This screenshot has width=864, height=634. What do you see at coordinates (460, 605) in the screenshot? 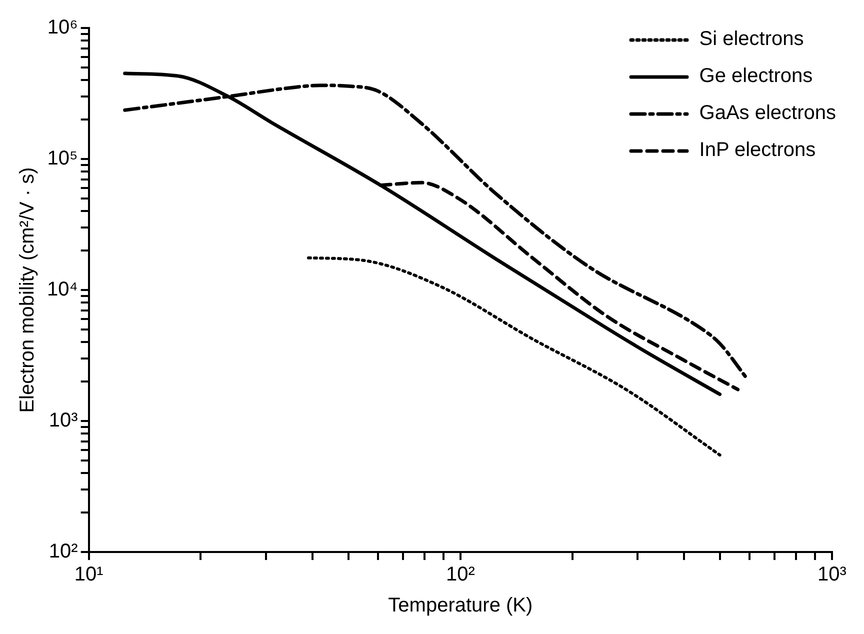
I see `x-axis-title: Temperature (K)` at bounding box center [460, 605].